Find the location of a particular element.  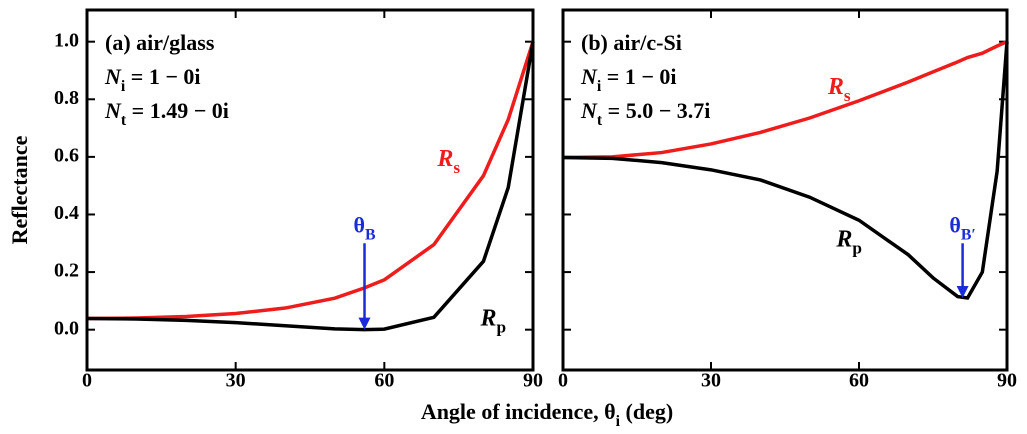

text-part: (b) air/c-Si is located at coordinates (631, 42).